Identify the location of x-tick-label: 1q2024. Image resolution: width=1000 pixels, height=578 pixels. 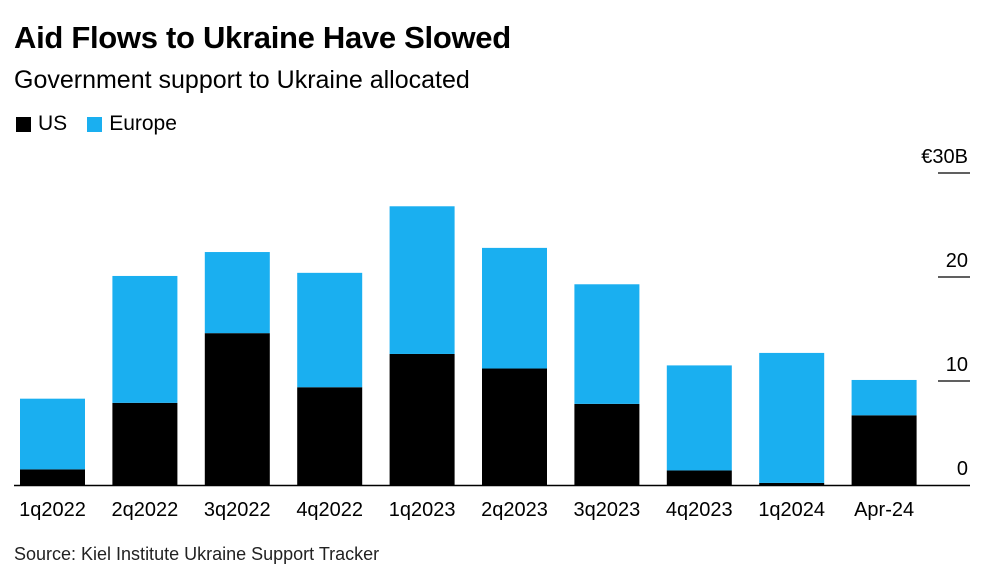
(791, 510).